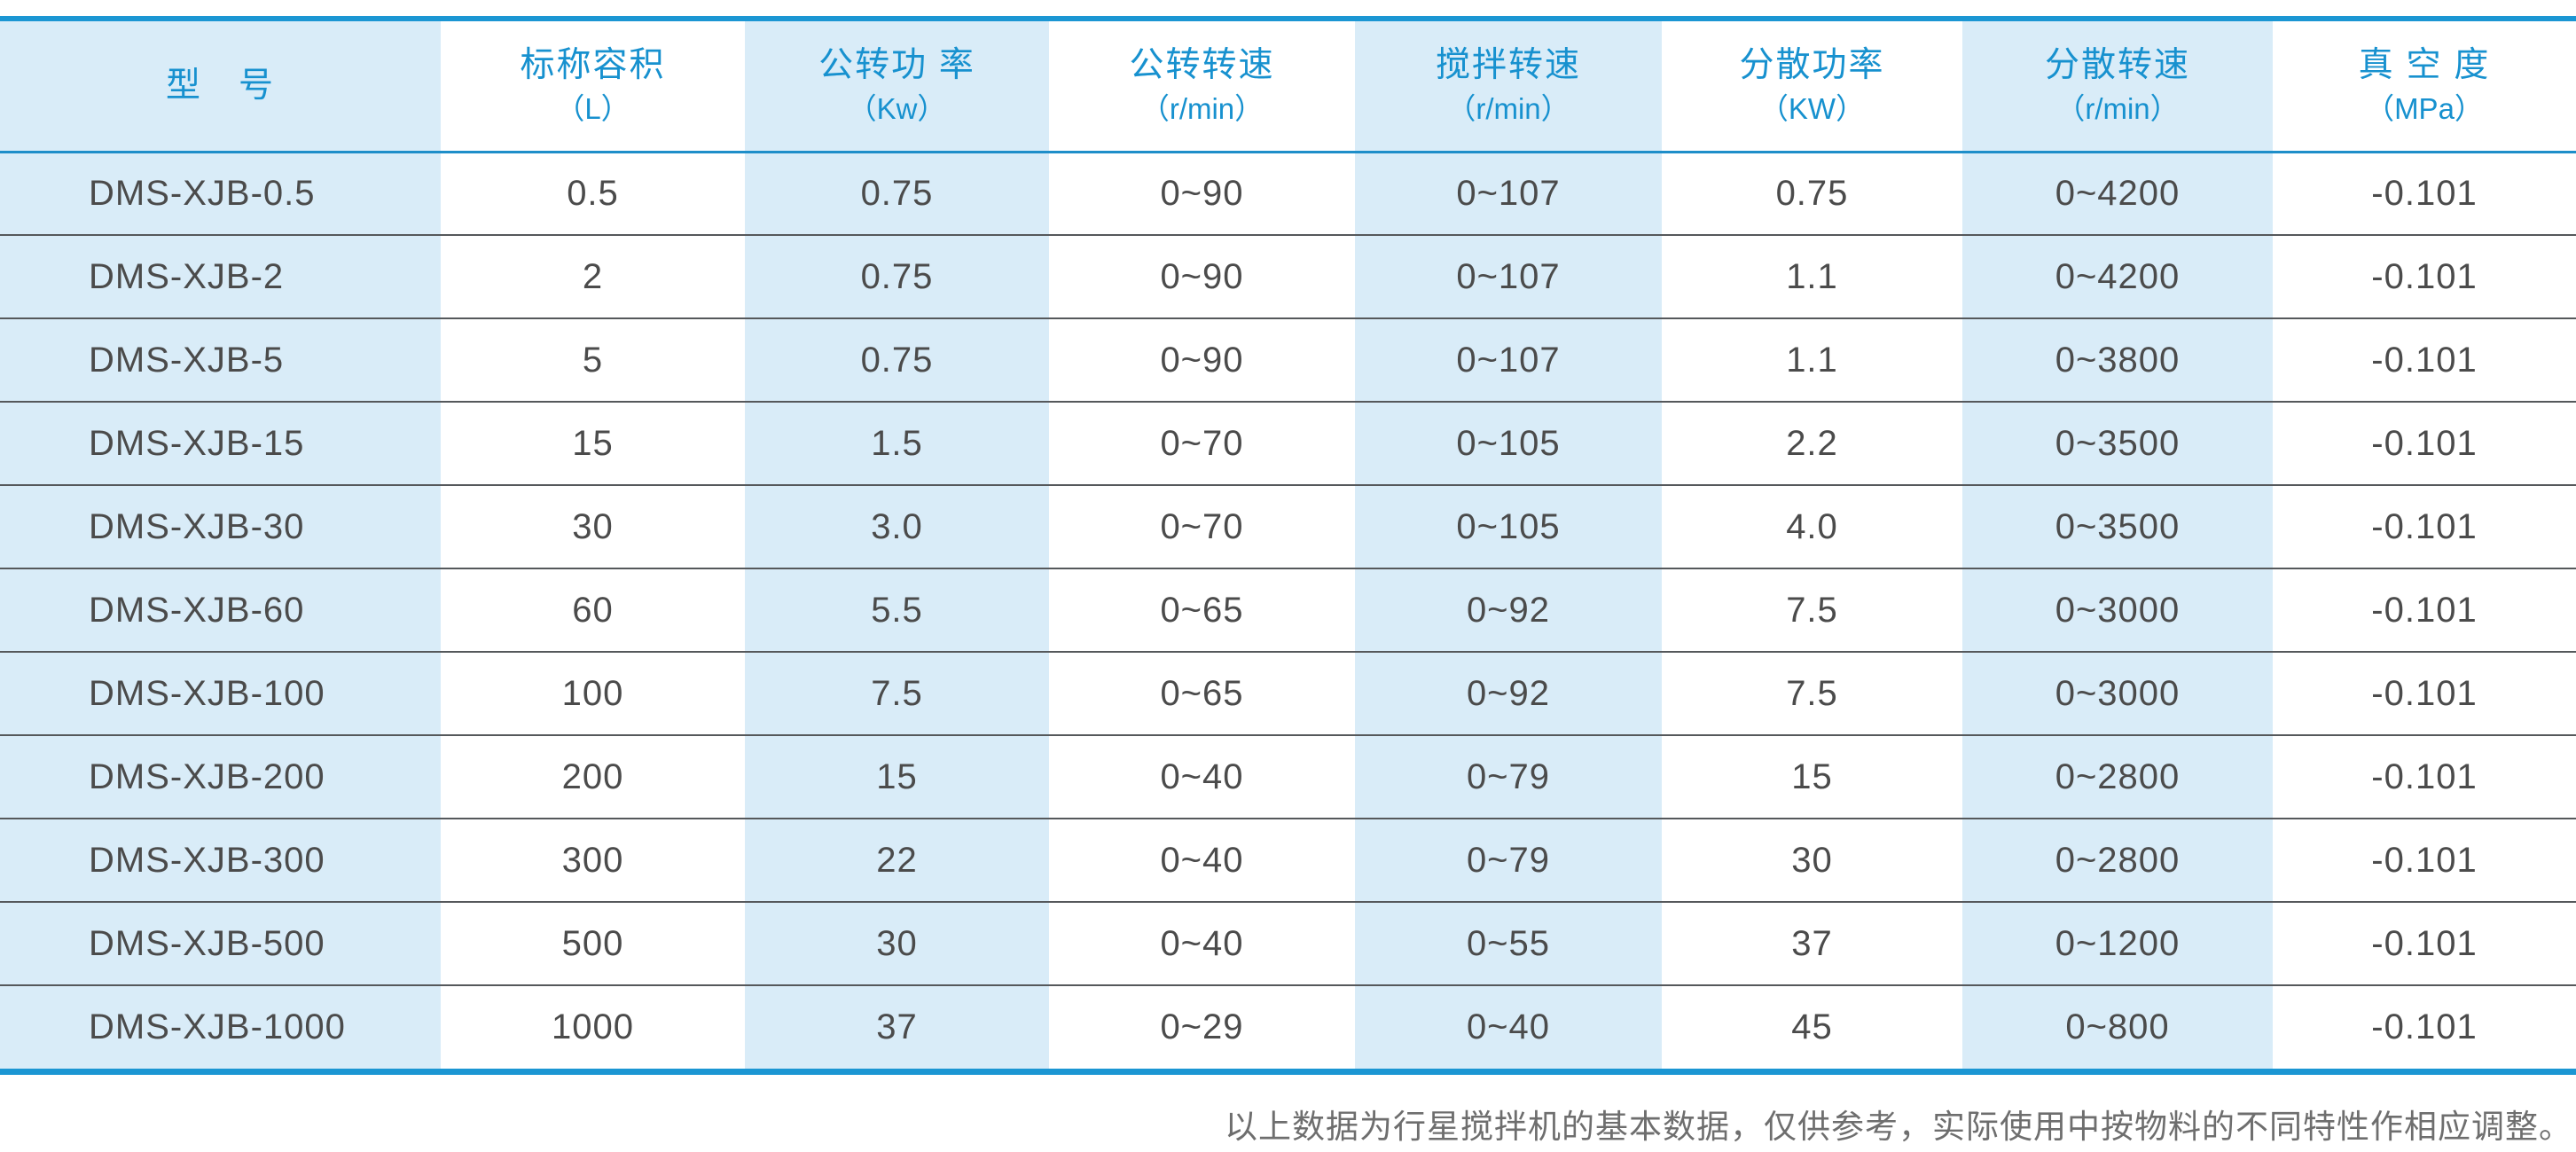  What do you see at coordinates (593, 777) in the screenshot?
I see `cell-value: 200` at bounding box center [593, 777].